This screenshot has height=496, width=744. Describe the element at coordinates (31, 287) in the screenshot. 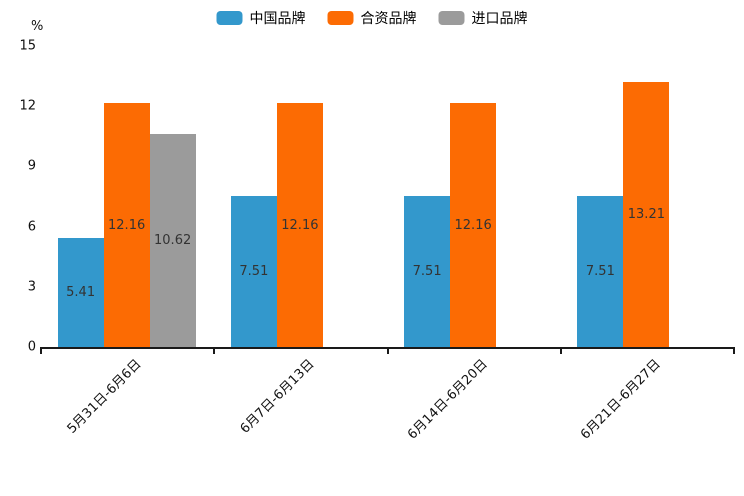

I see `y-tick-label: 3` at that location.